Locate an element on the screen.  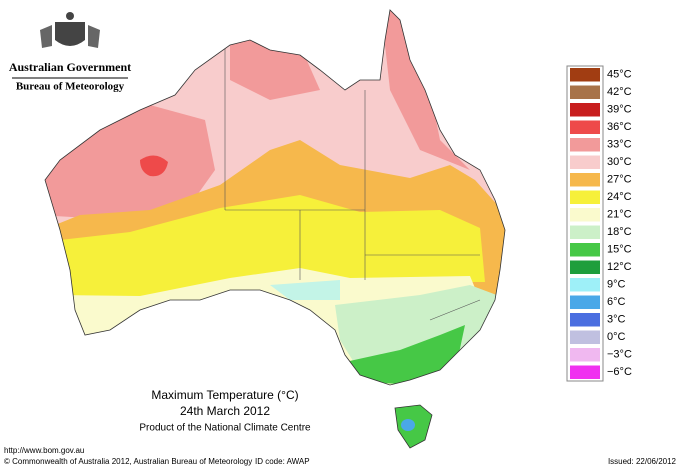
legend-label: 0°C is located at coordinates (616, 337).